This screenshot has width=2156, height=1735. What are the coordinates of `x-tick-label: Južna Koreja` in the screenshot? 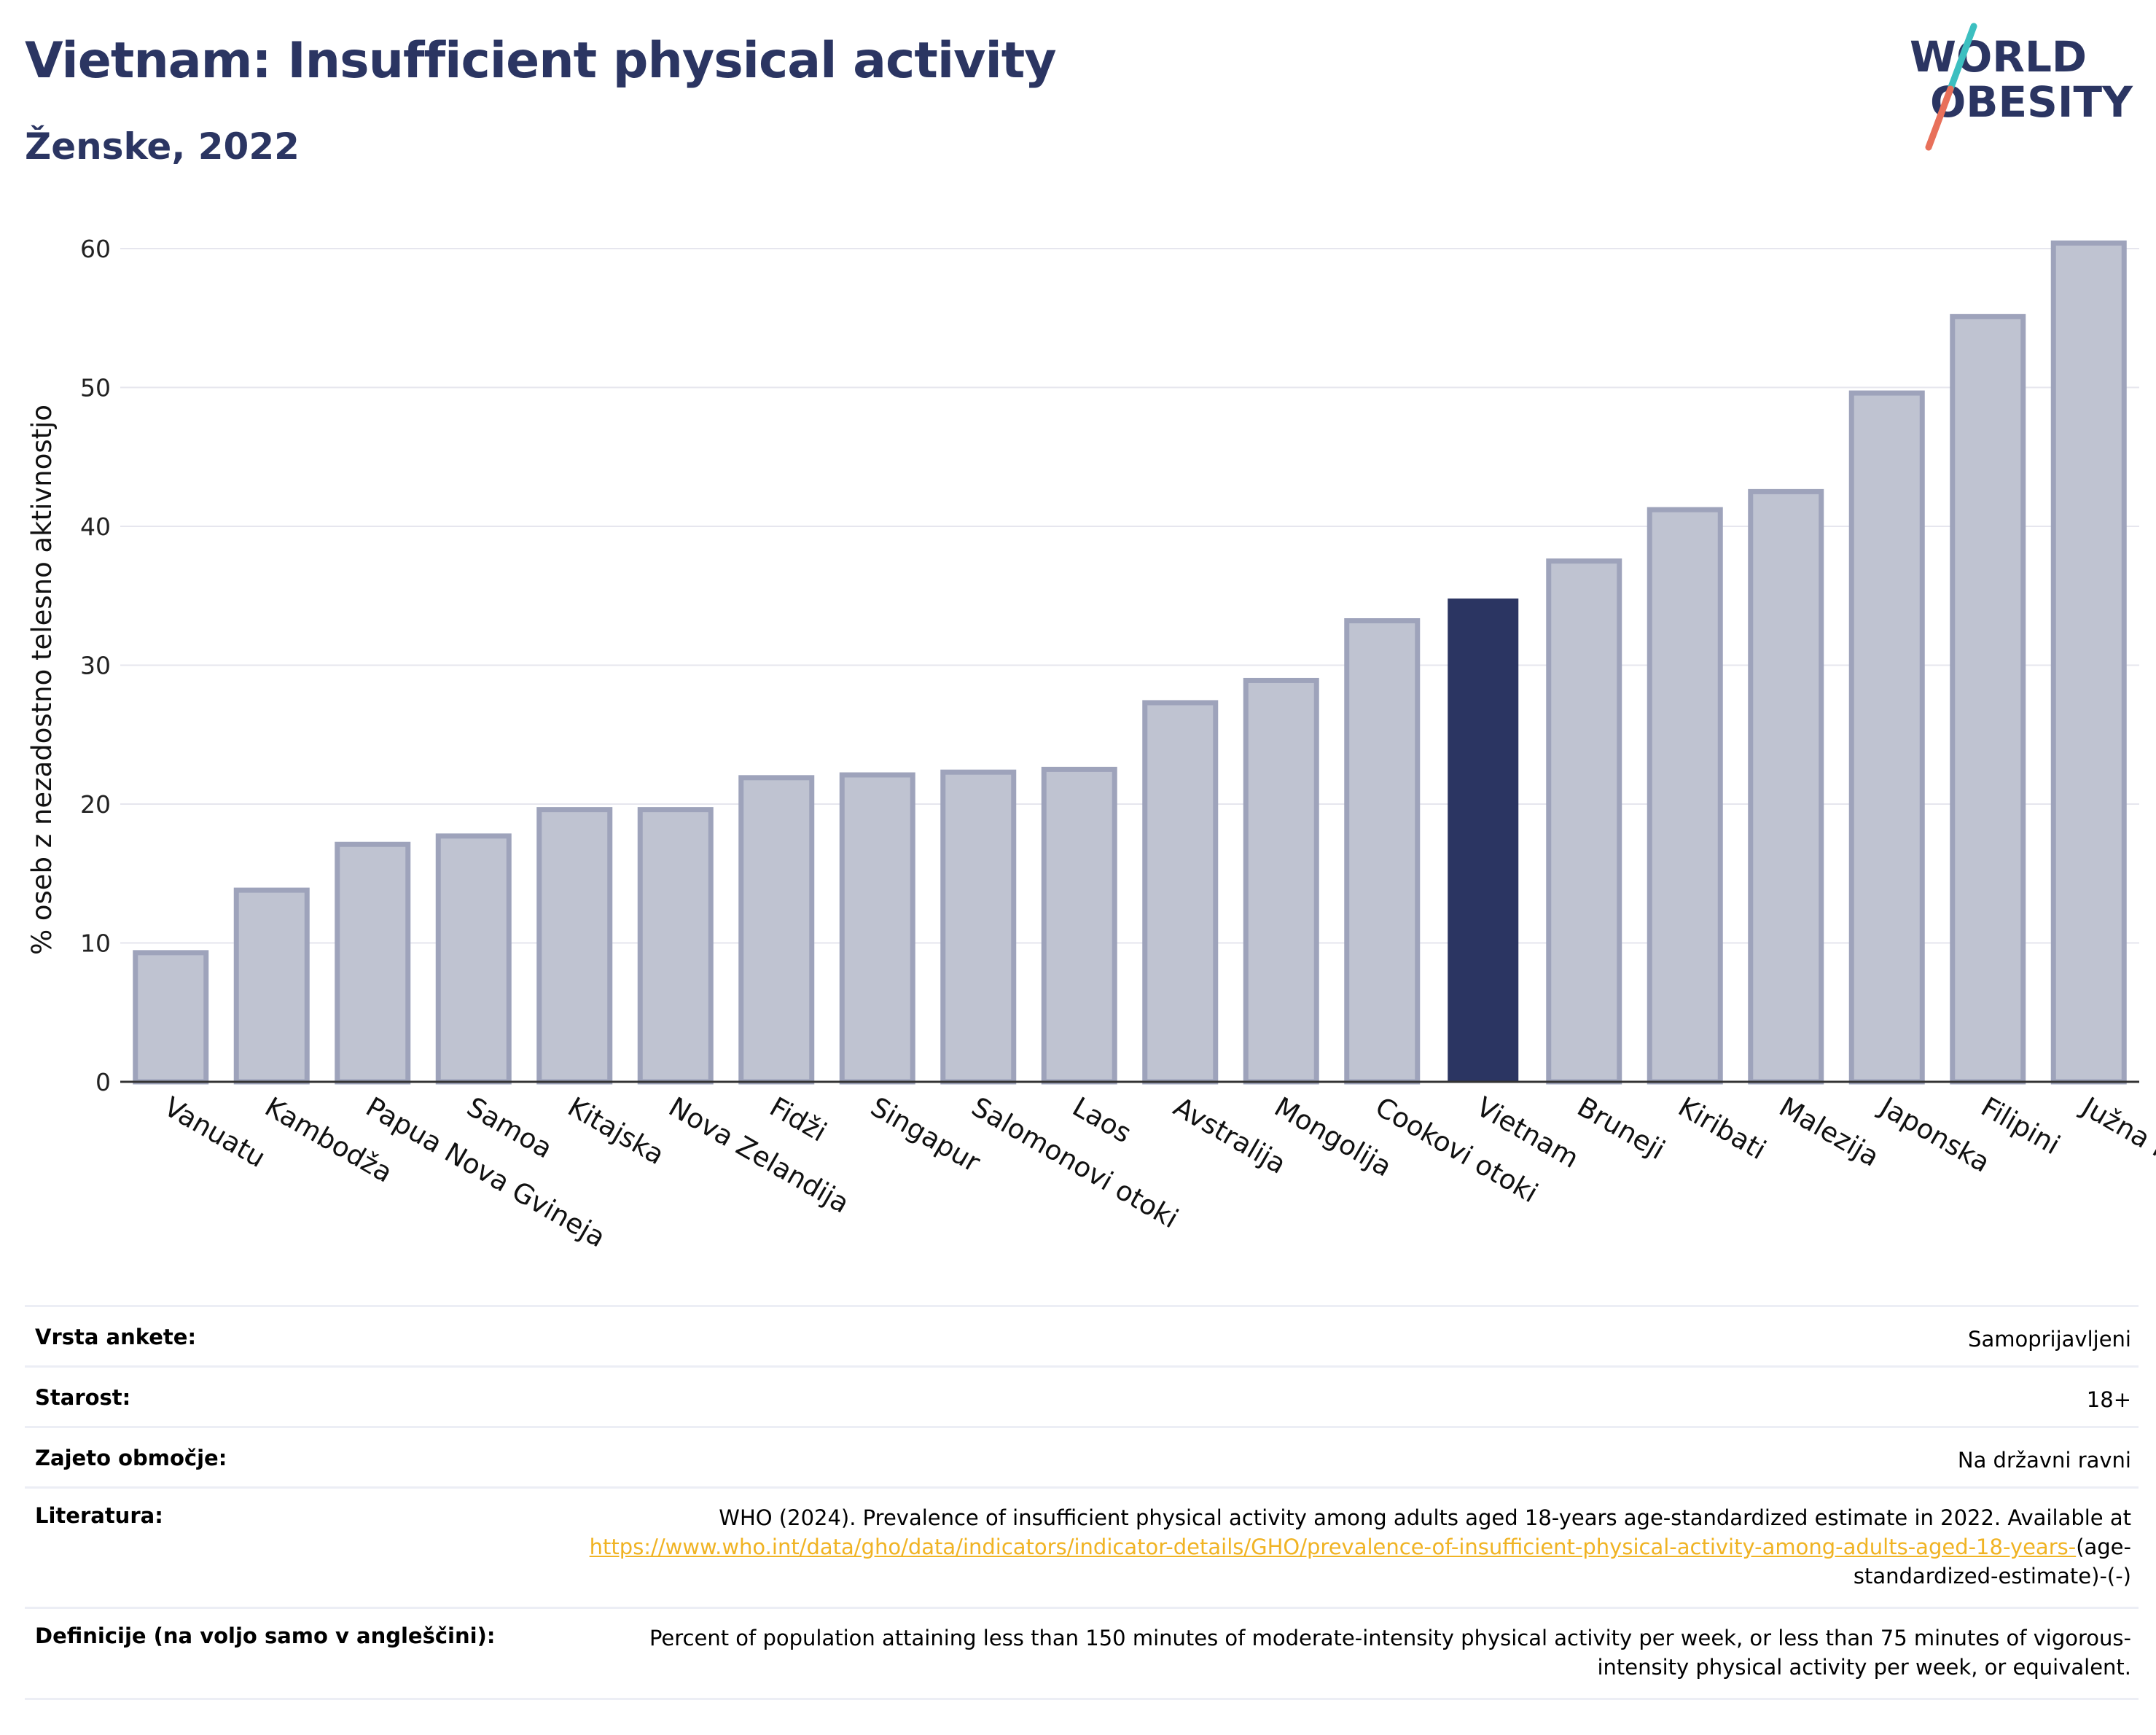 It's located at (2116, 1146).